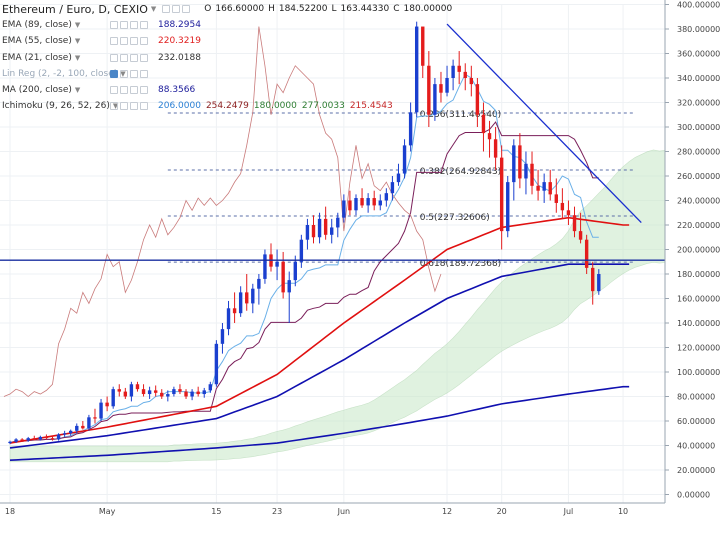 This screenshot has width=725, height=543. Describe the element at coordinates (227, 90) in the screenshot. I see `indicator-row: MA (200, close) ▼ 88.3566` at that location.